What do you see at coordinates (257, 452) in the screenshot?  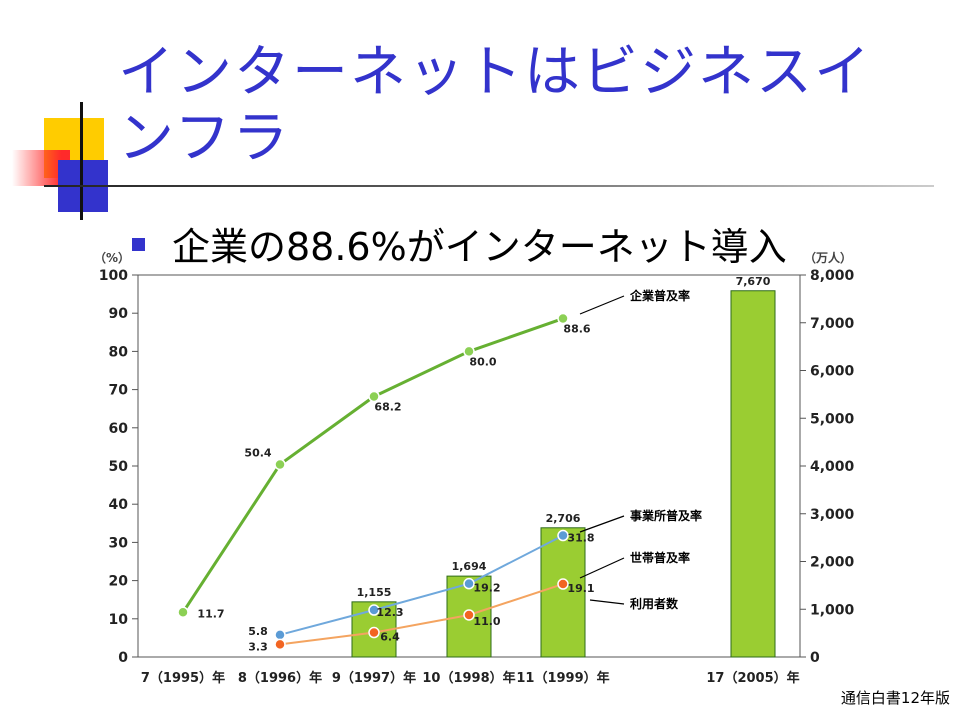 I see `series-value-label: 50.4` at bounding box center [257, 452].